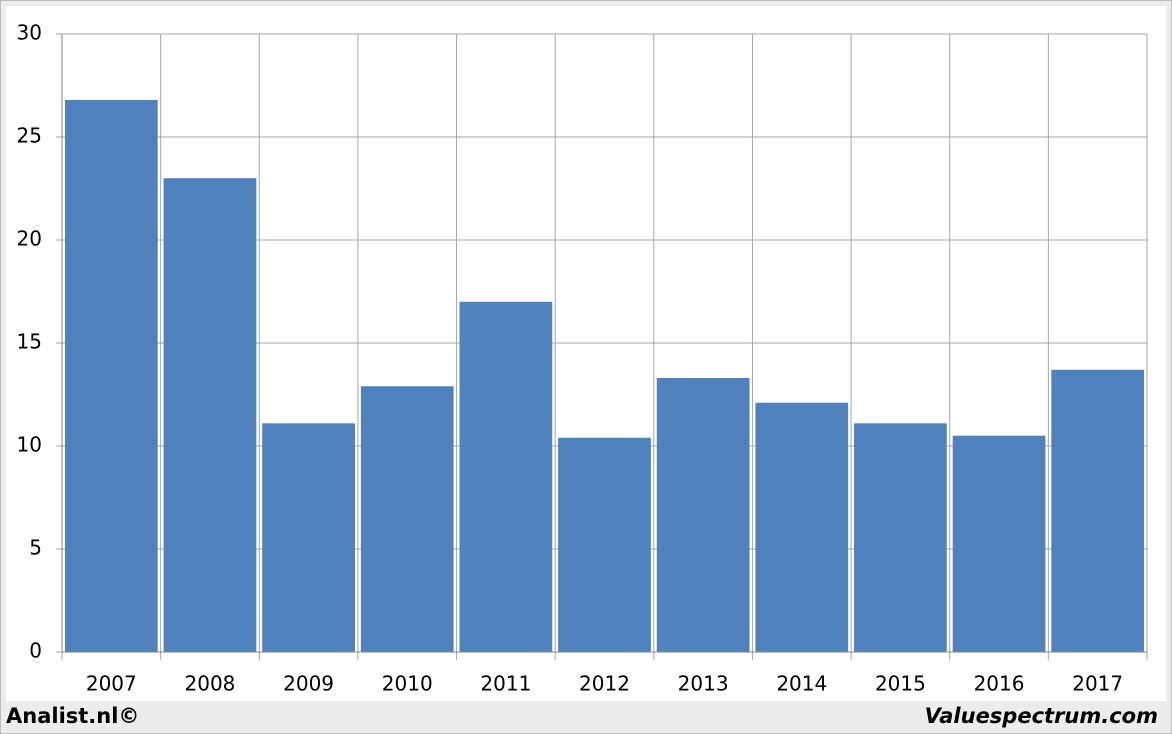 The image size is (1172, 734). What do you see at coordinates (29, 445) in the screenshot?
I see `y-tick-label: 10` at bounding box center [29, 445].